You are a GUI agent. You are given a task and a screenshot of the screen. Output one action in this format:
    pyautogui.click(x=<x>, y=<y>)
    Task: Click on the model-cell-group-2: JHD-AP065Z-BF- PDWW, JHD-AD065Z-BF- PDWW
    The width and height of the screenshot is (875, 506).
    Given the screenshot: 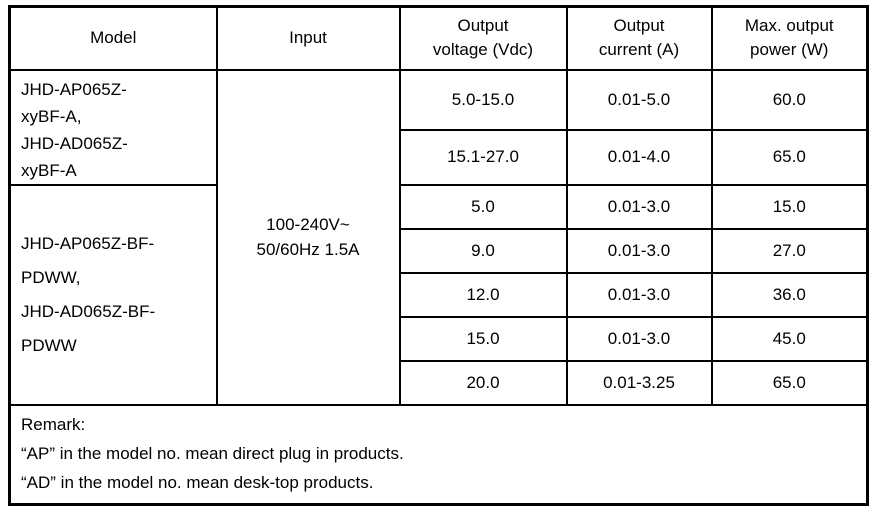 What is the action you would take?
    pyautogui.click(x=113, y=294)
    